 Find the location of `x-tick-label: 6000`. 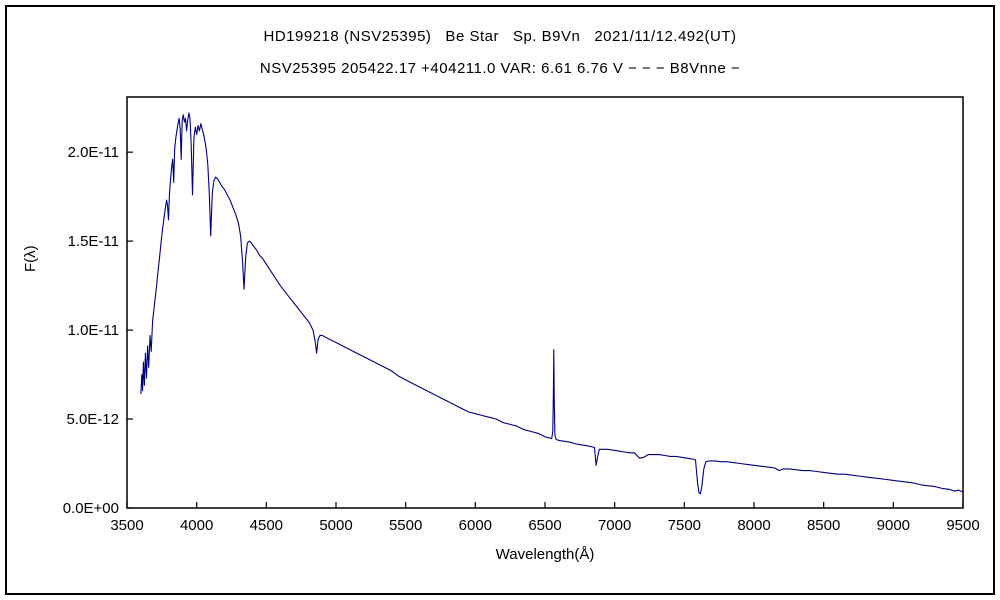

x-tick-label: 6000 is located at coordinates (475, 525).